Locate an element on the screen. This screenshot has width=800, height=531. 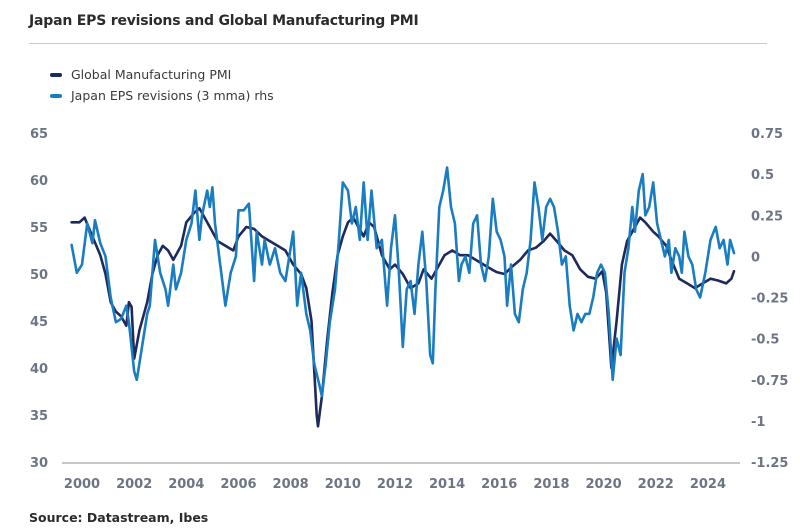
x-tick-label: 2016 is located at coordinates (499, 484).